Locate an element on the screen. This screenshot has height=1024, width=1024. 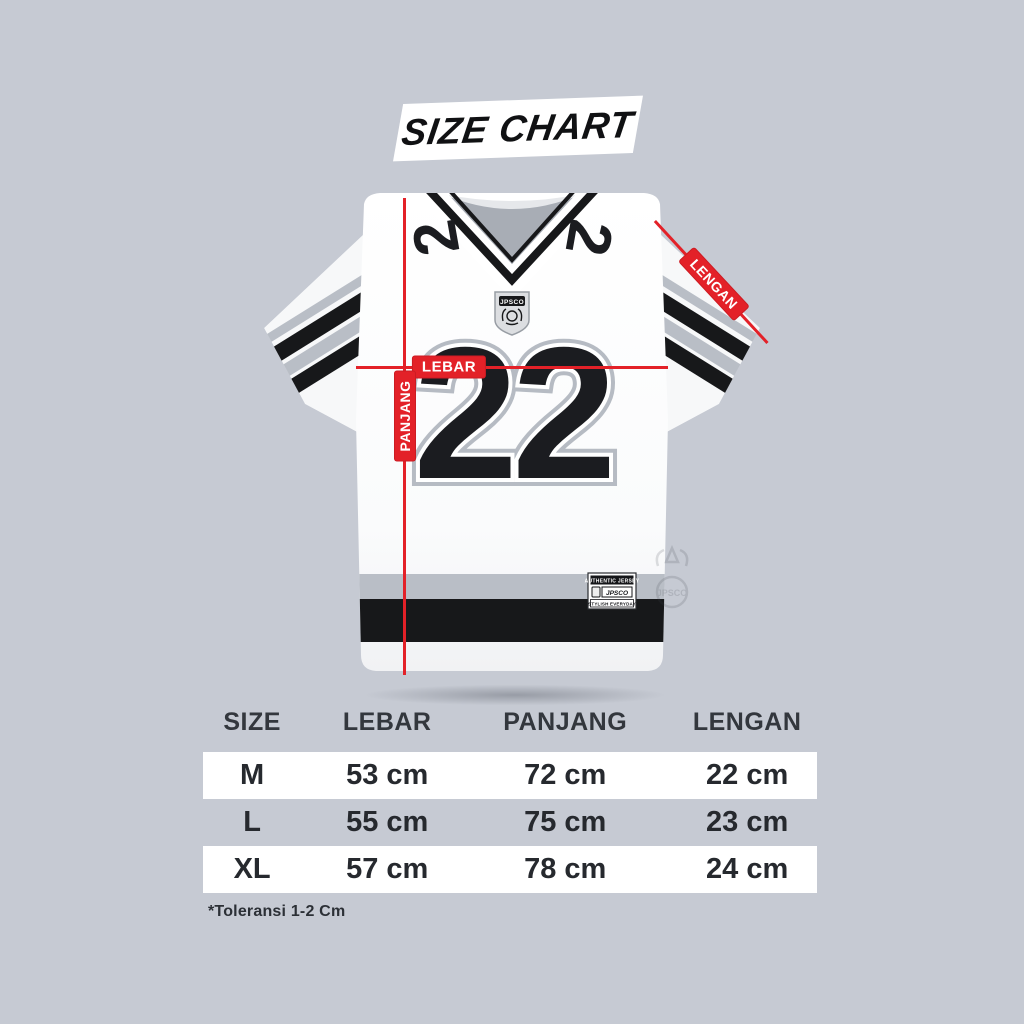
header-panjang: PANJANG is located at coordinates (565, 721).